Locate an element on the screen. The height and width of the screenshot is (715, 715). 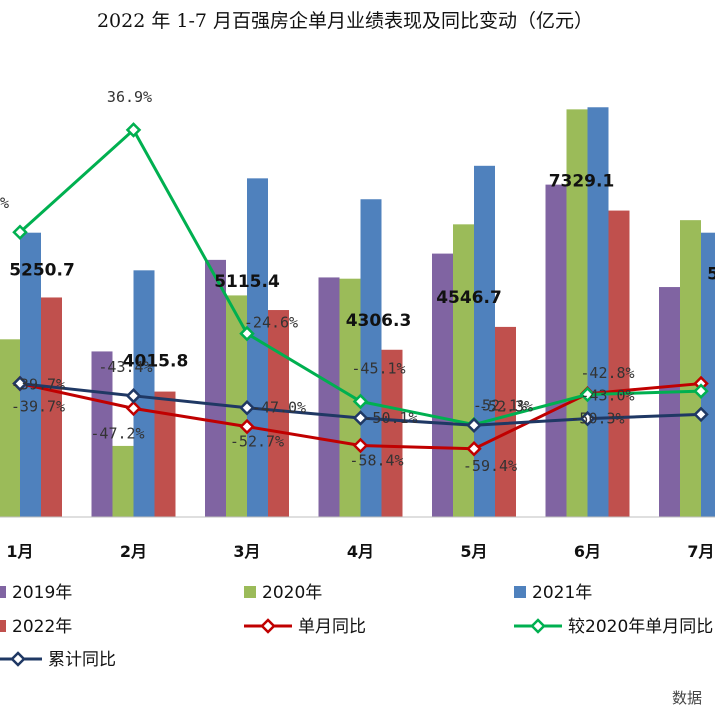
line-label-单月同比-5月: -59.4% is located at coordinates (490, 466).